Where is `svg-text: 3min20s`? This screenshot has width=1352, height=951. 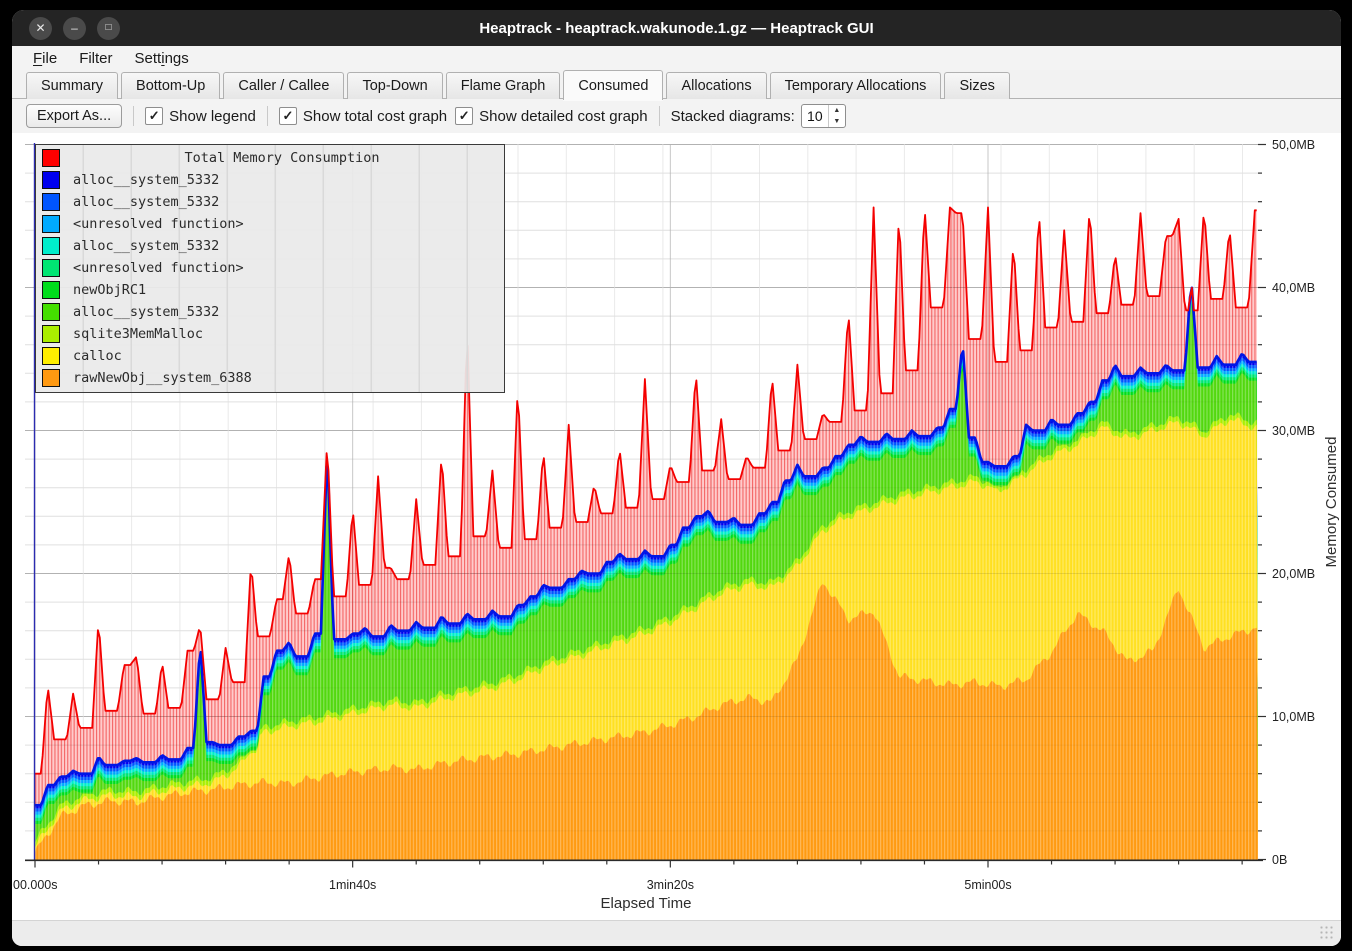 svg-text: 3min20s is located at coordinates (670, 885).